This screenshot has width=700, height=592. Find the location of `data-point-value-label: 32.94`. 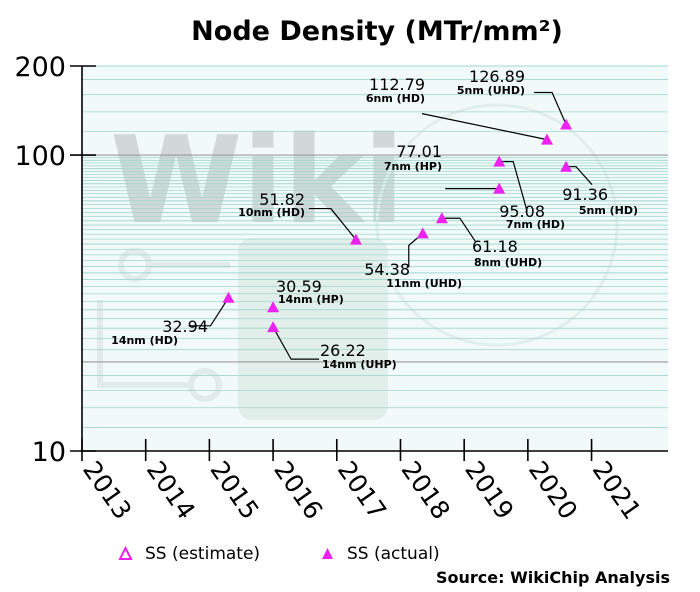

data-point-value-label: 32.94 is located at coordinates (185, 326).